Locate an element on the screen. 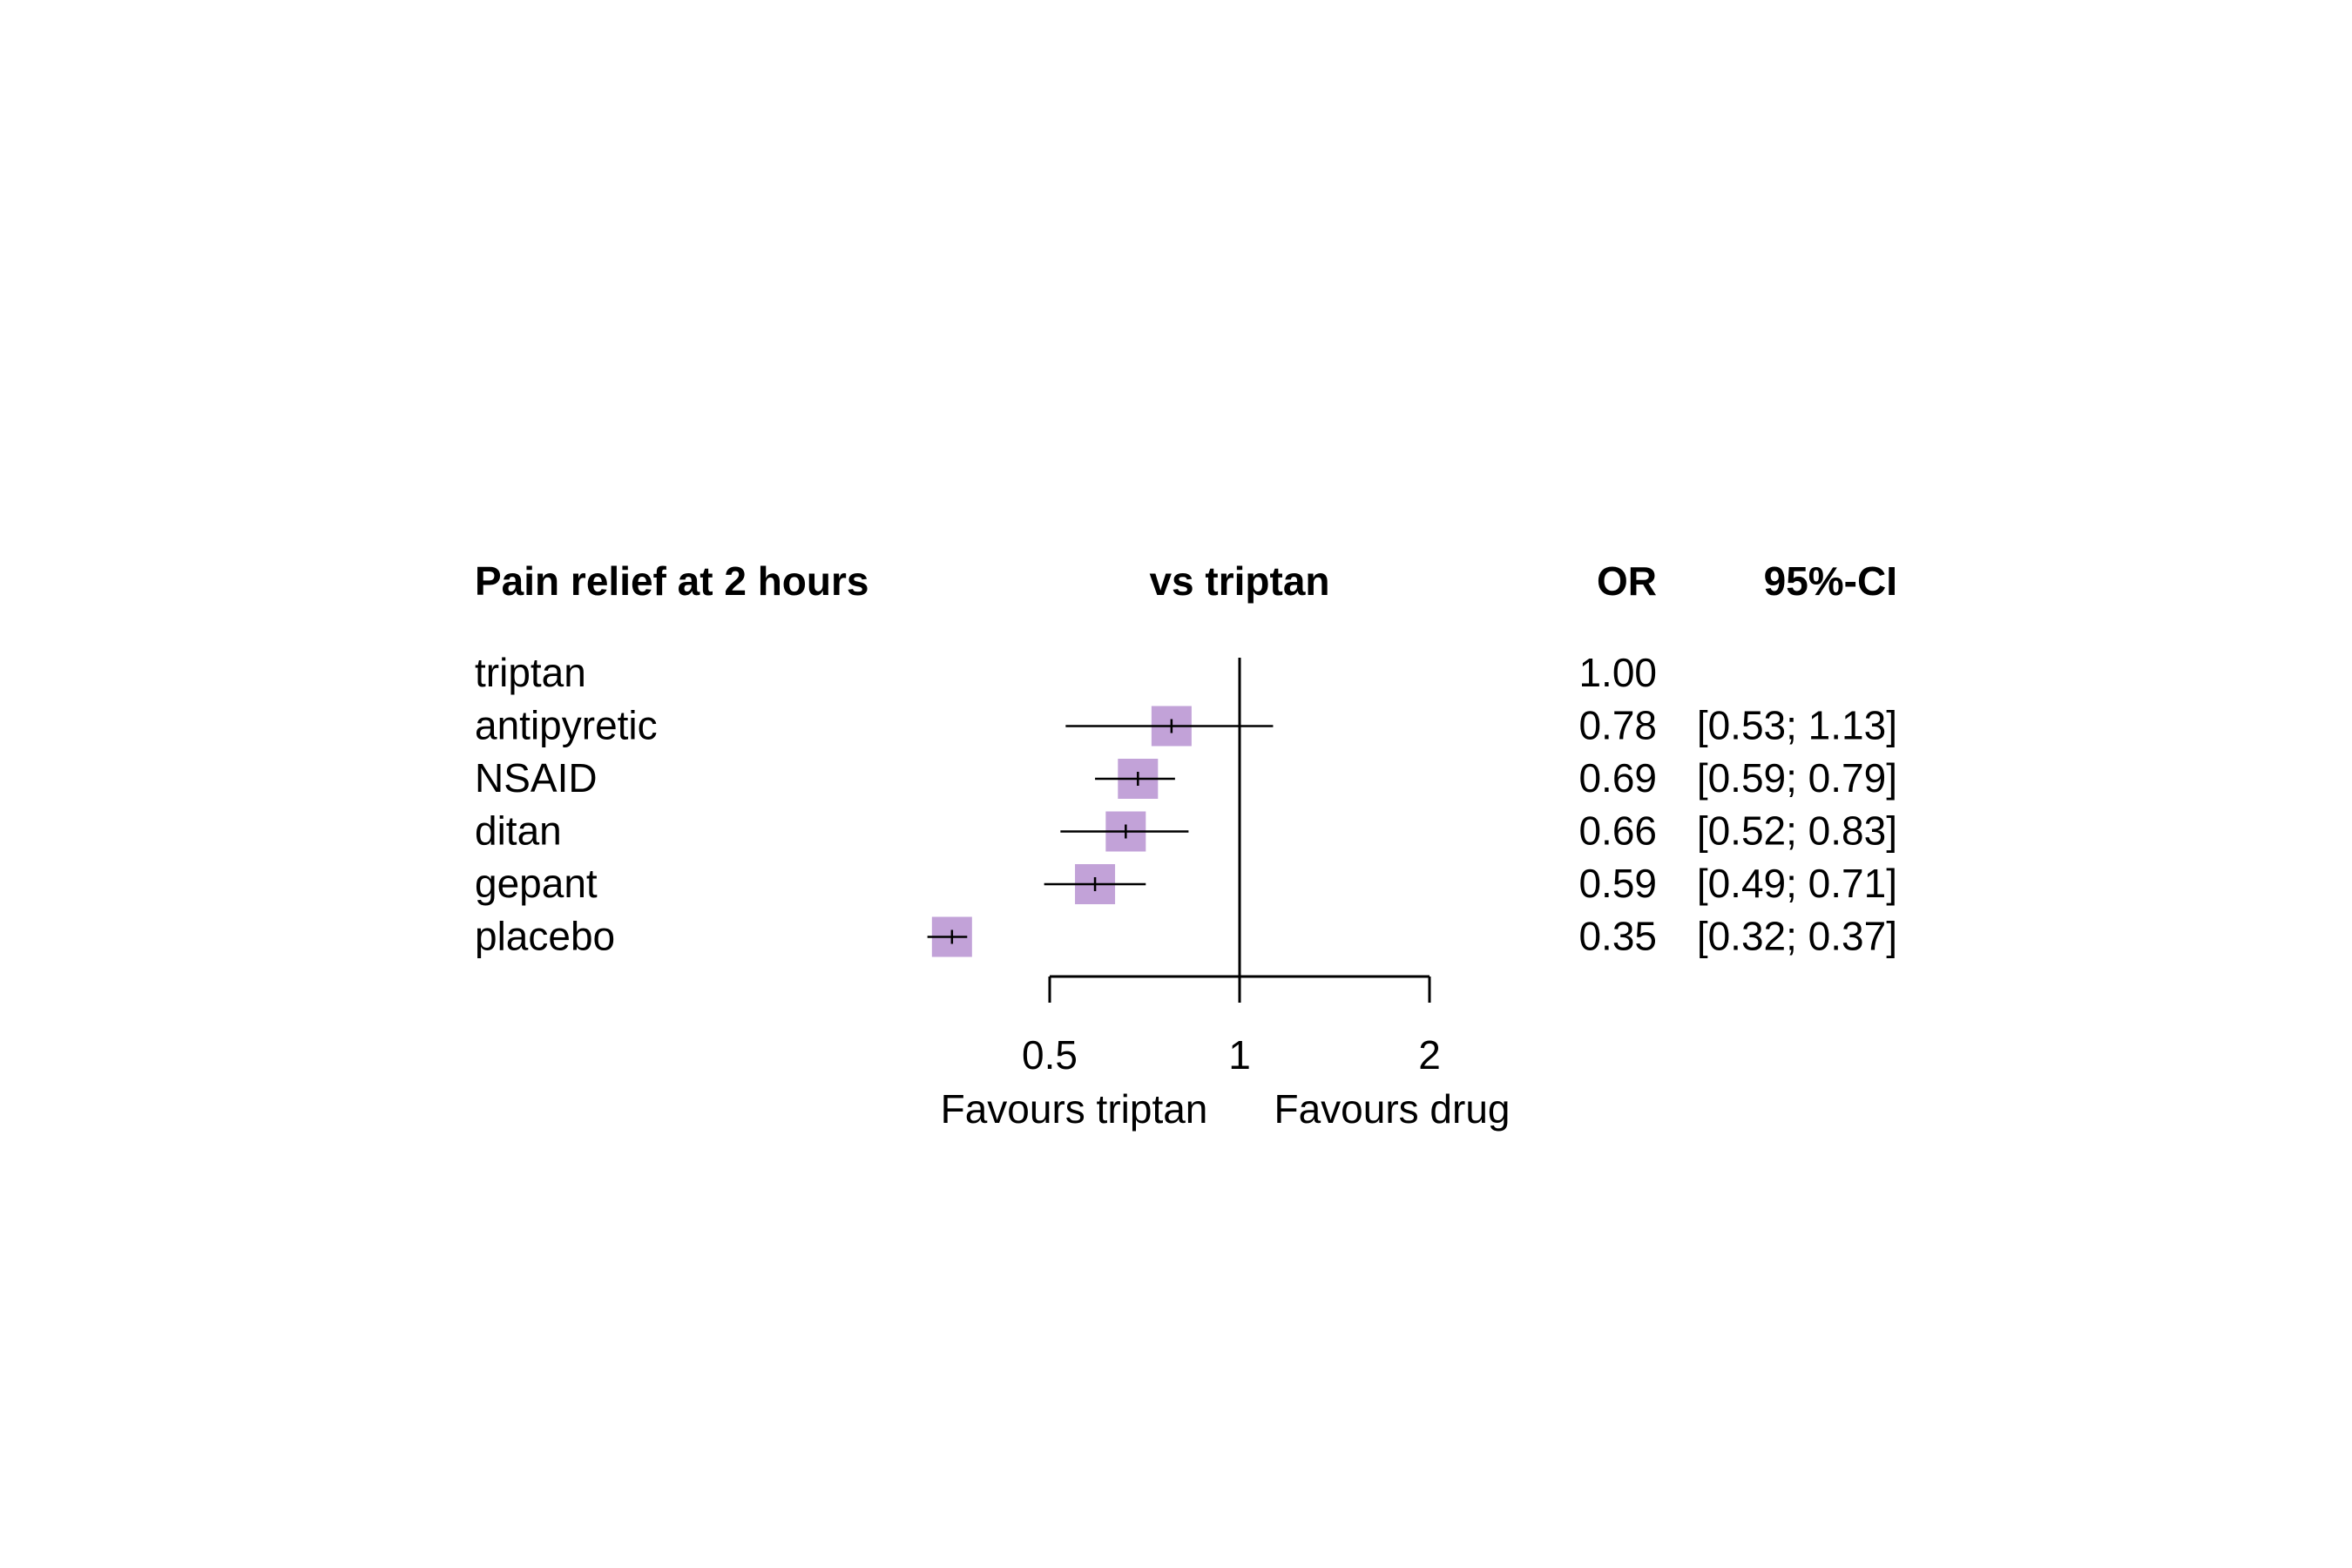  treatment-label: ditan is located at coordinates (518, 831).